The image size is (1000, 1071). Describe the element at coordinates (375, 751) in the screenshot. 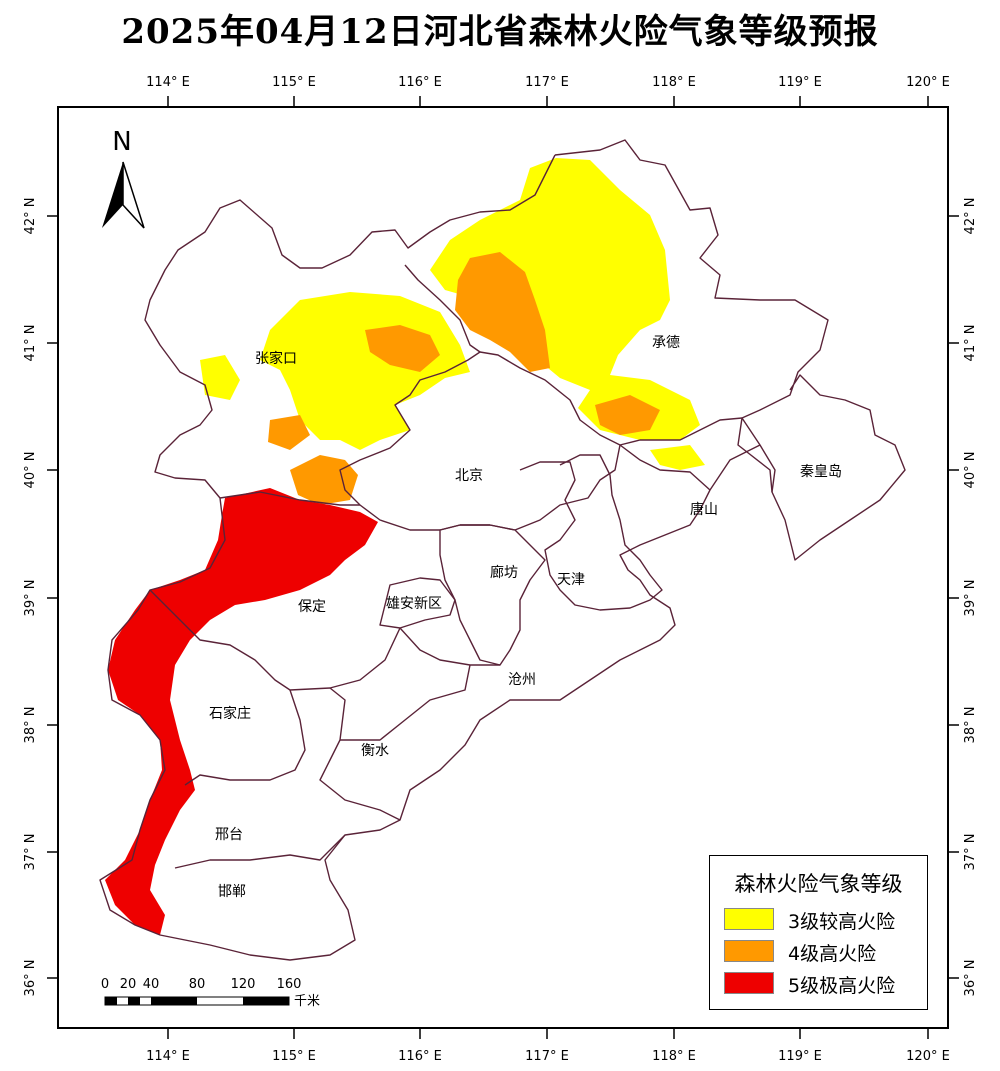

I see `city-label-hengshui: 衡水` at that location.